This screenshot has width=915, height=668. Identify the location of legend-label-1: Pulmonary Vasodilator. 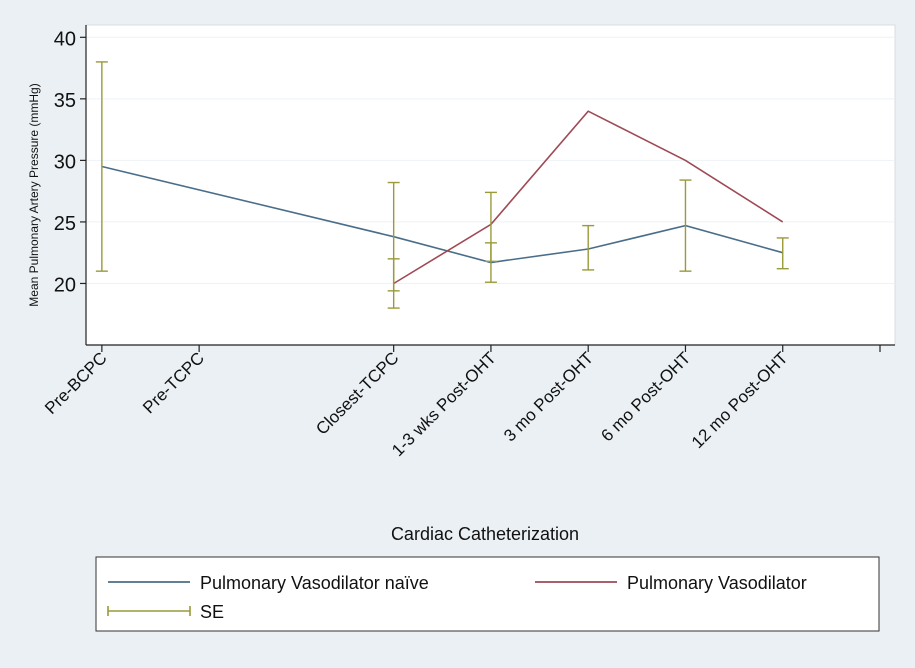
(717, 583).